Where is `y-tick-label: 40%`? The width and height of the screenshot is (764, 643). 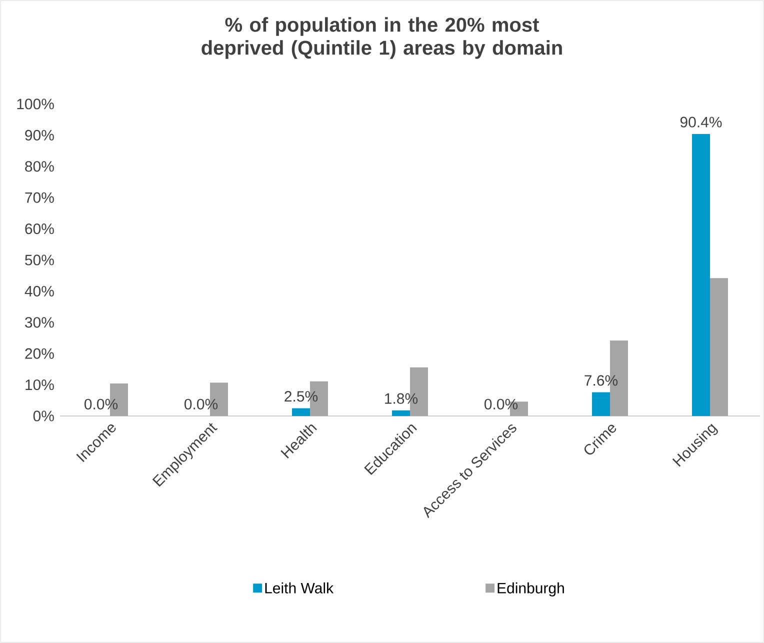 y-tick-label: 40% is located at coordinates (39, 291).